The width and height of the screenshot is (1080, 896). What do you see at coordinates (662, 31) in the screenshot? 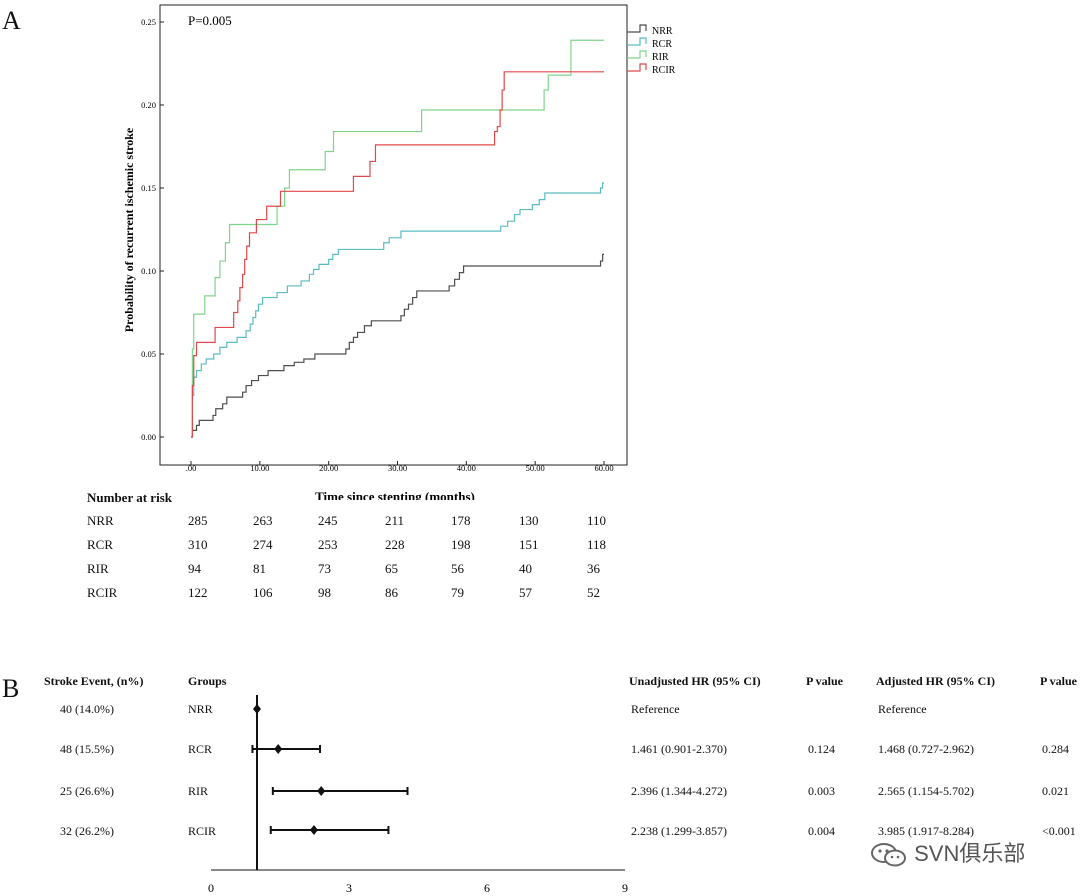
I see `legend-label-nrr: NRR` at bounding box center [662, 31].